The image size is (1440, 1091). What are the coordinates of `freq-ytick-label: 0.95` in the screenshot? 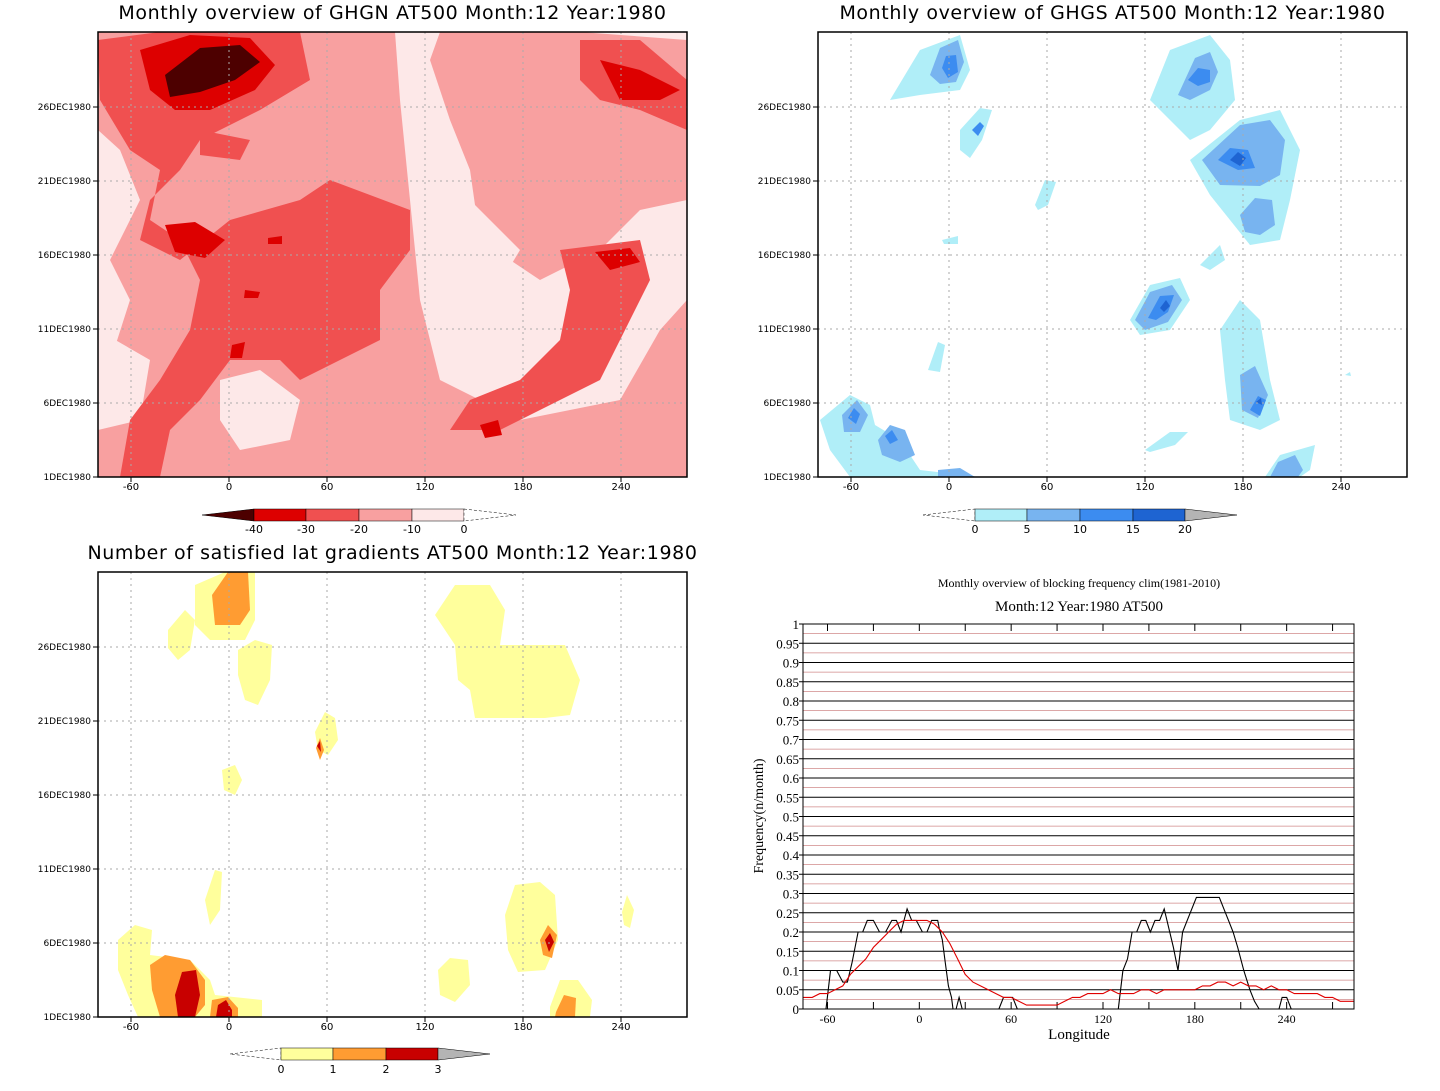 It's located at (787, 643).